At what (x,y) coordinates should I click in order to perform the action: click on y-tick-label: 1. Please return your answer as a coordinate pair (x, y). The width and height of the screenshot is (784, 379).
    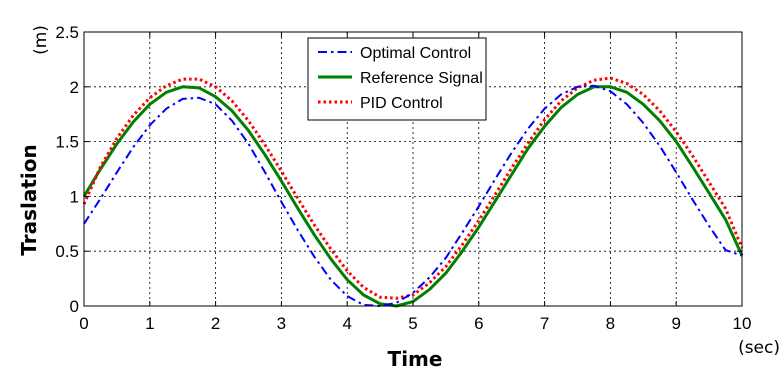
    Looking at the image, I should click on (74, 196).